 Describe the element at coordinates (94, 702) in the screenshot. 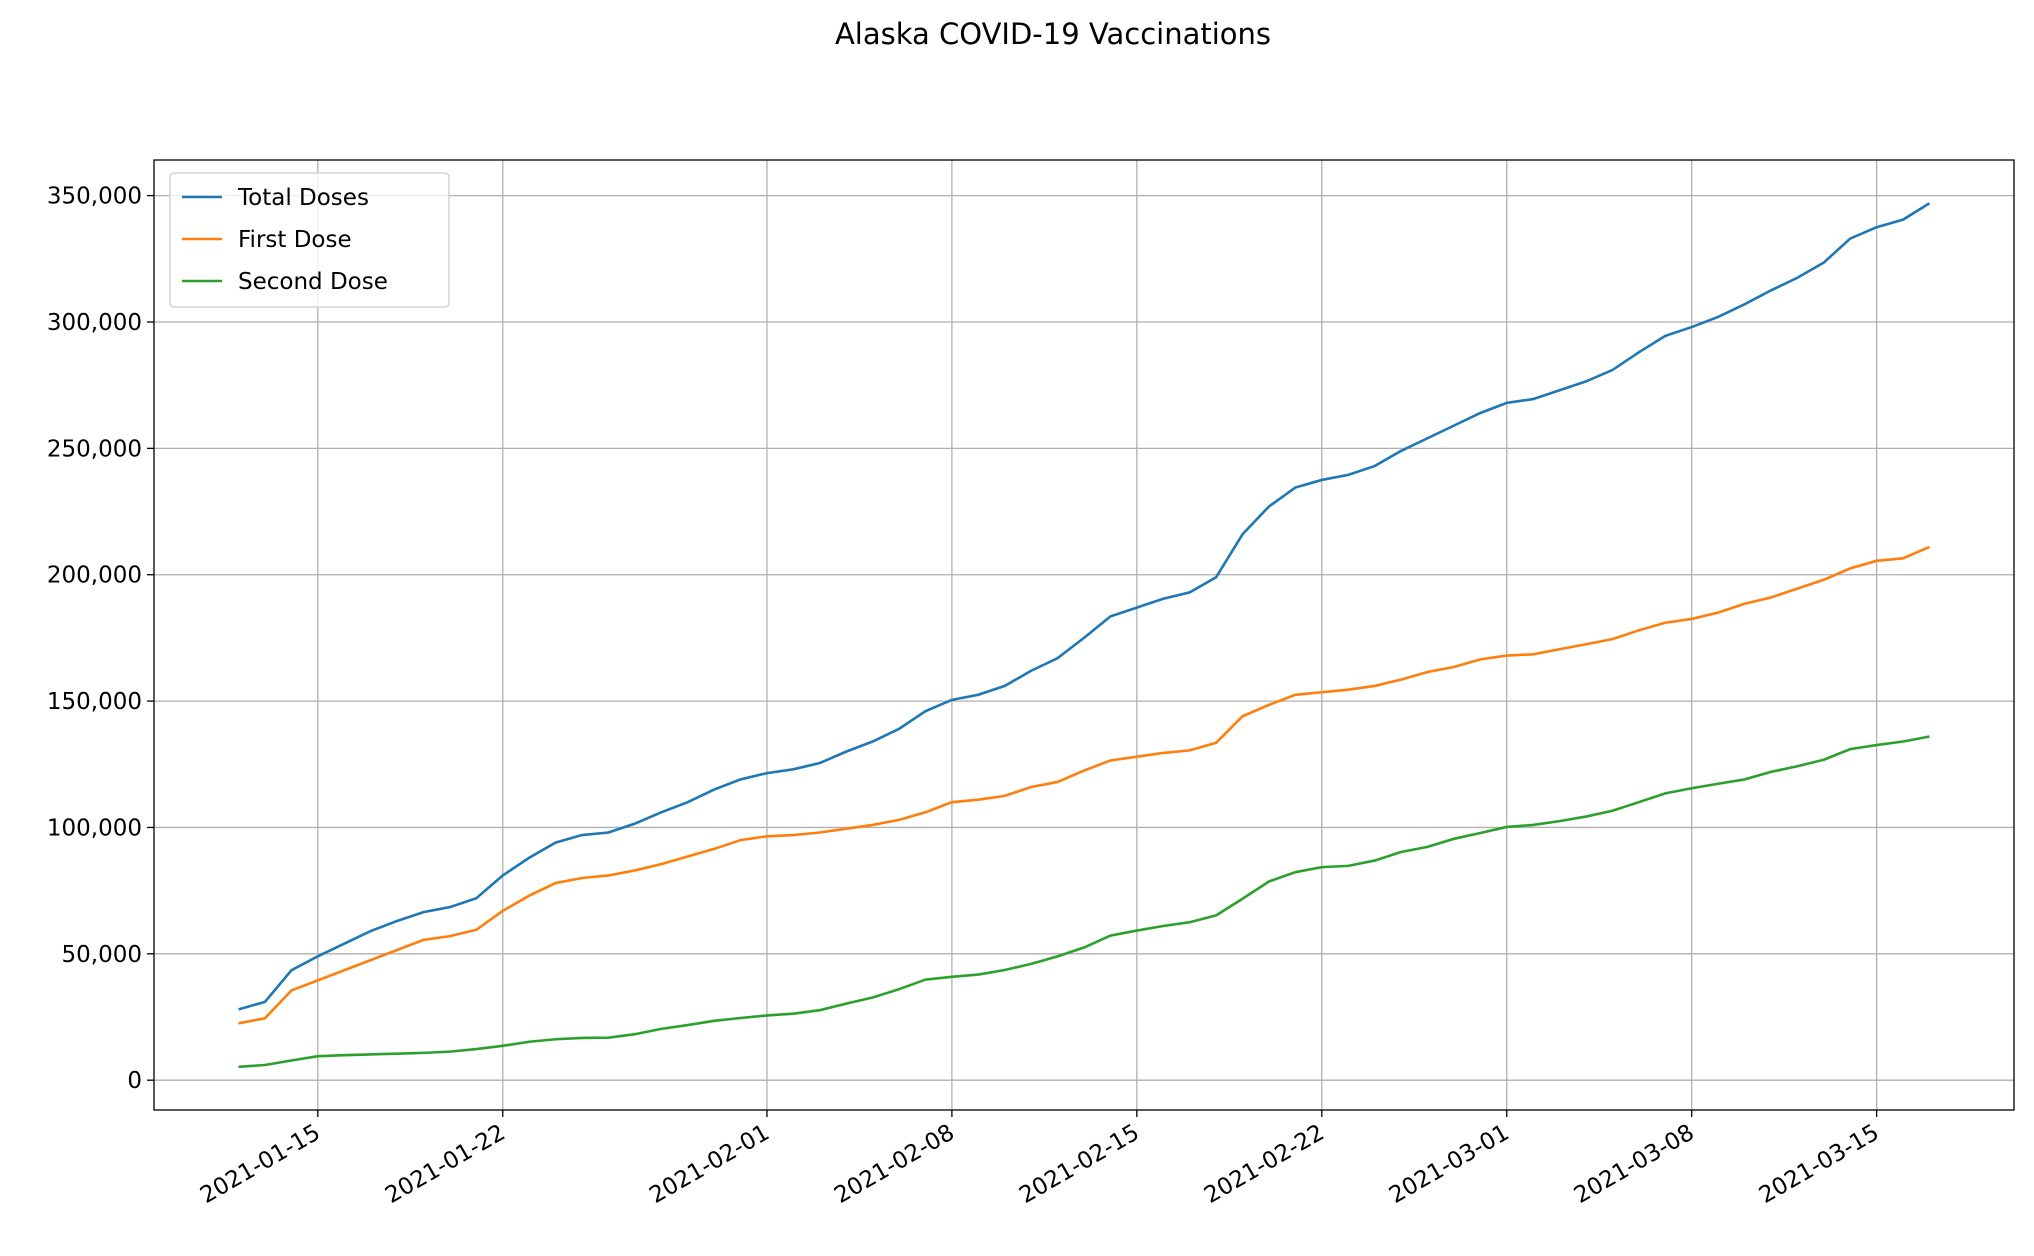

I see `y-tick-label: 150,000` at that location.